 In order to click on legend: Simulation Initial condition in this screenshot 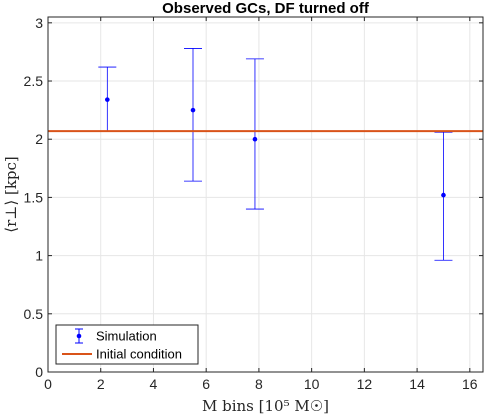, I will do `click(127, 344)`.